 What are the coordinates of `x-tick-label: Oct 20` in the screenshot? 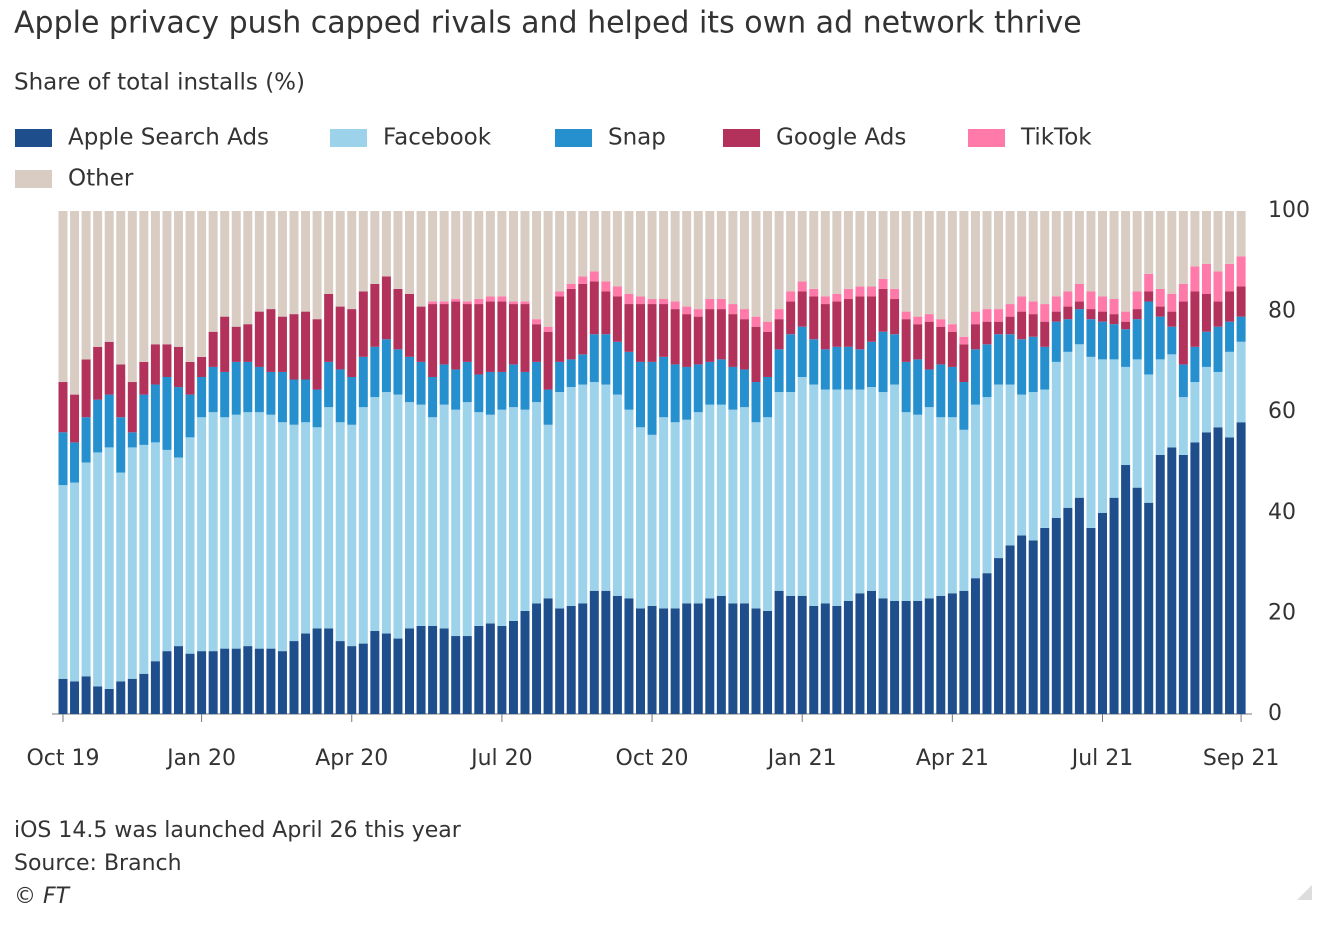 It's located at (652, 758).